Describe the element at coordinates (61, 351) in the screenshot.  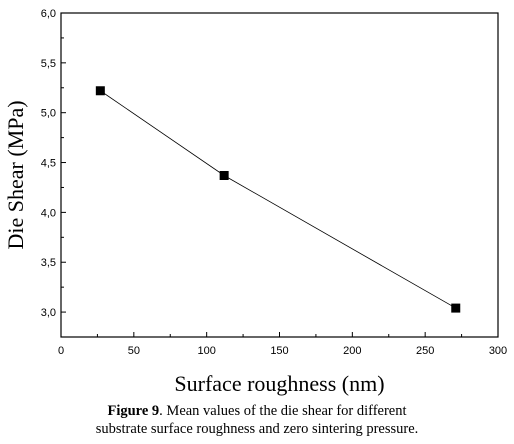
I see `x-tick-label: 0` at that location.